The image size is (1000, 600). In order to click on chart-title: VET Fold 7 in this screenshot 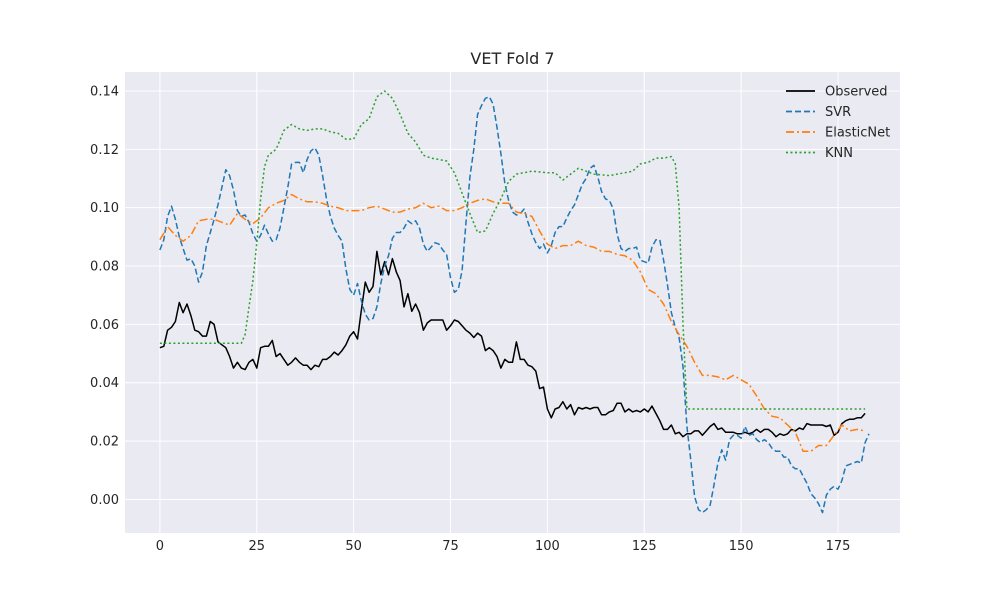, I will do `click(512, 58)`.